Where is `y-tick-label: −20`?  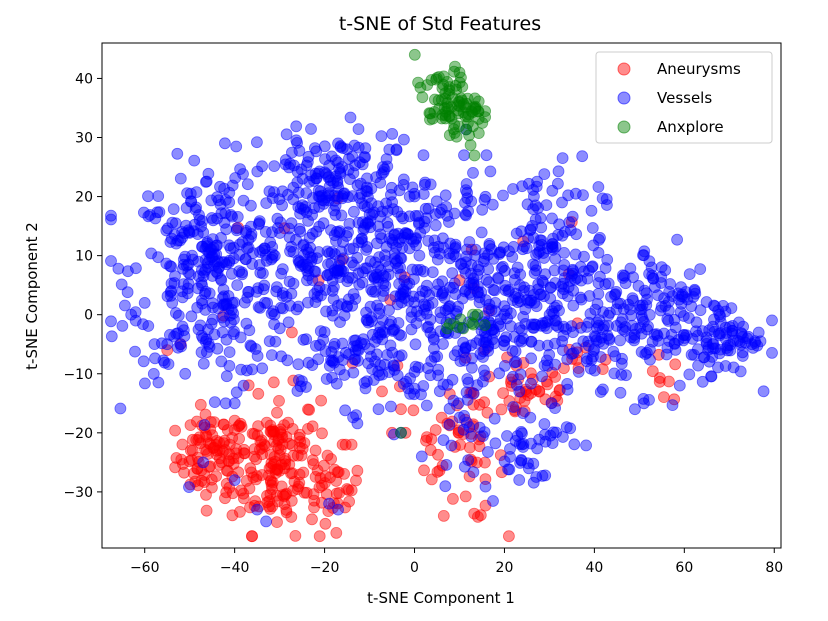 y-tick-label: −20 is located at coordinates (78, 434).